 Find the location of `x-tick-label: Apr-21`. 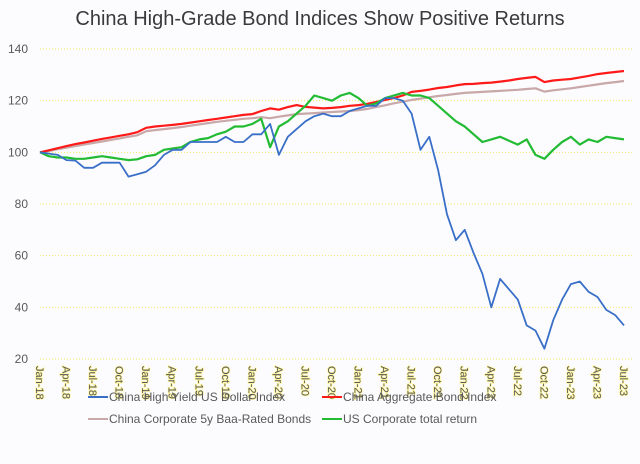

x-tick-label: Apr-21 is located at coordinates (384, 382).